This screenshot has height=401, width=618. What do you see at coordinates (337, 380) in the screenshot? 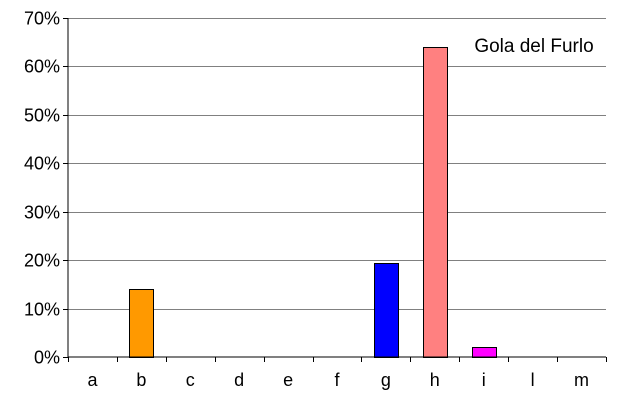
I see `x-tick-label: f` at bounding box center [337, 380].